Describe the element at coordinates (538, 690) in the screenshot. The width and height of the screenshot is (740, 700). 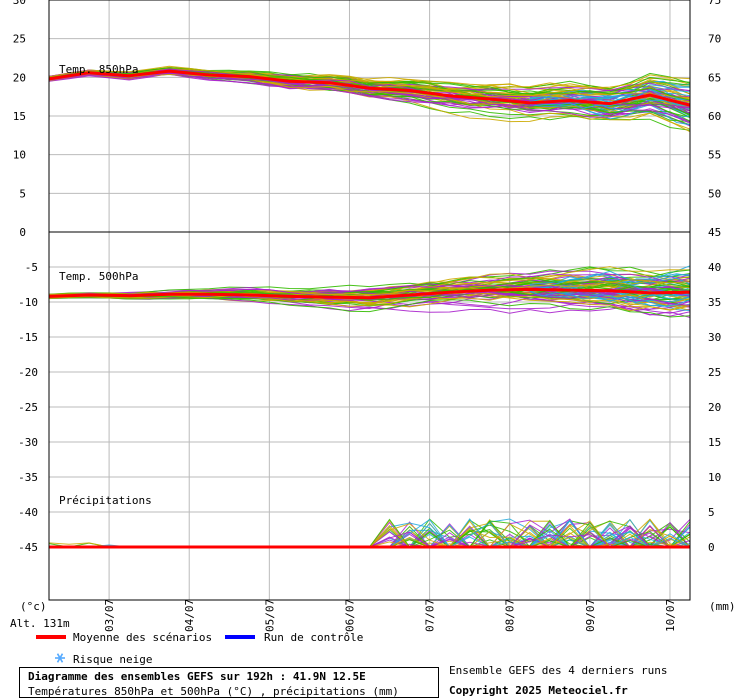
I see `footer-copyright: Copyright 2025 Meteociel.fr` at that location.